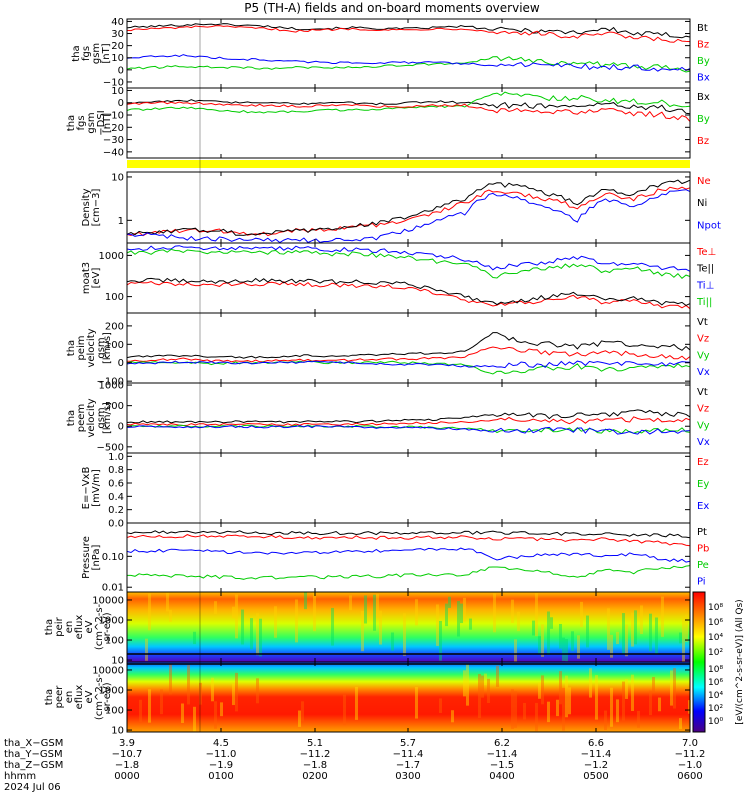  What do you see at coordinates (416, 627) in the screenshot?
I see `spectrogram-stripes` at bounding box center [416, 627].